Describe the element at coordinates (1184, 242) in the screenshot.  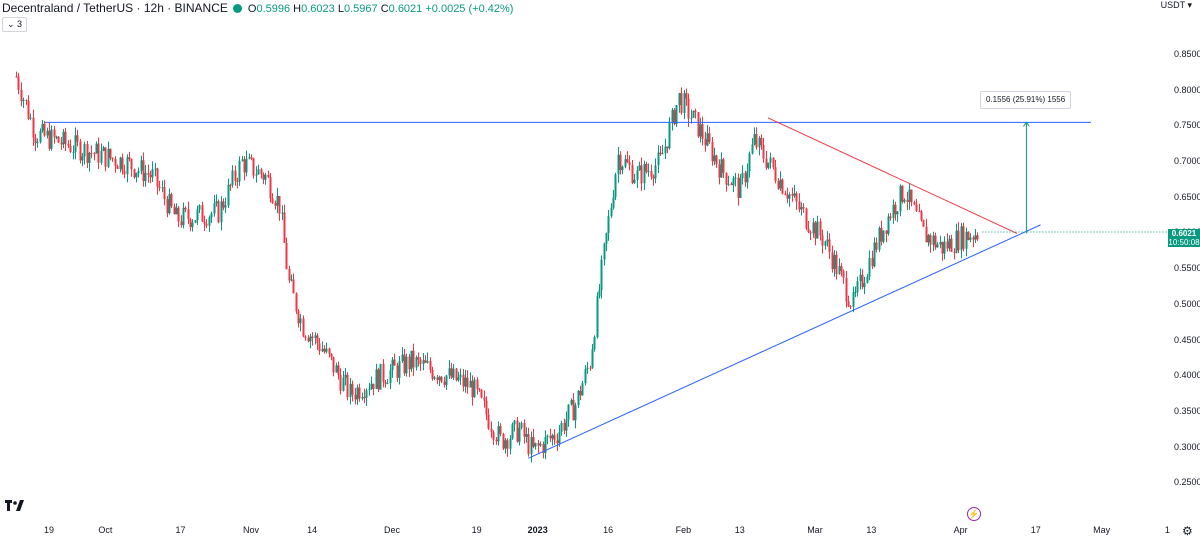
I see `bar-countdown: 10:50:08` at that location.